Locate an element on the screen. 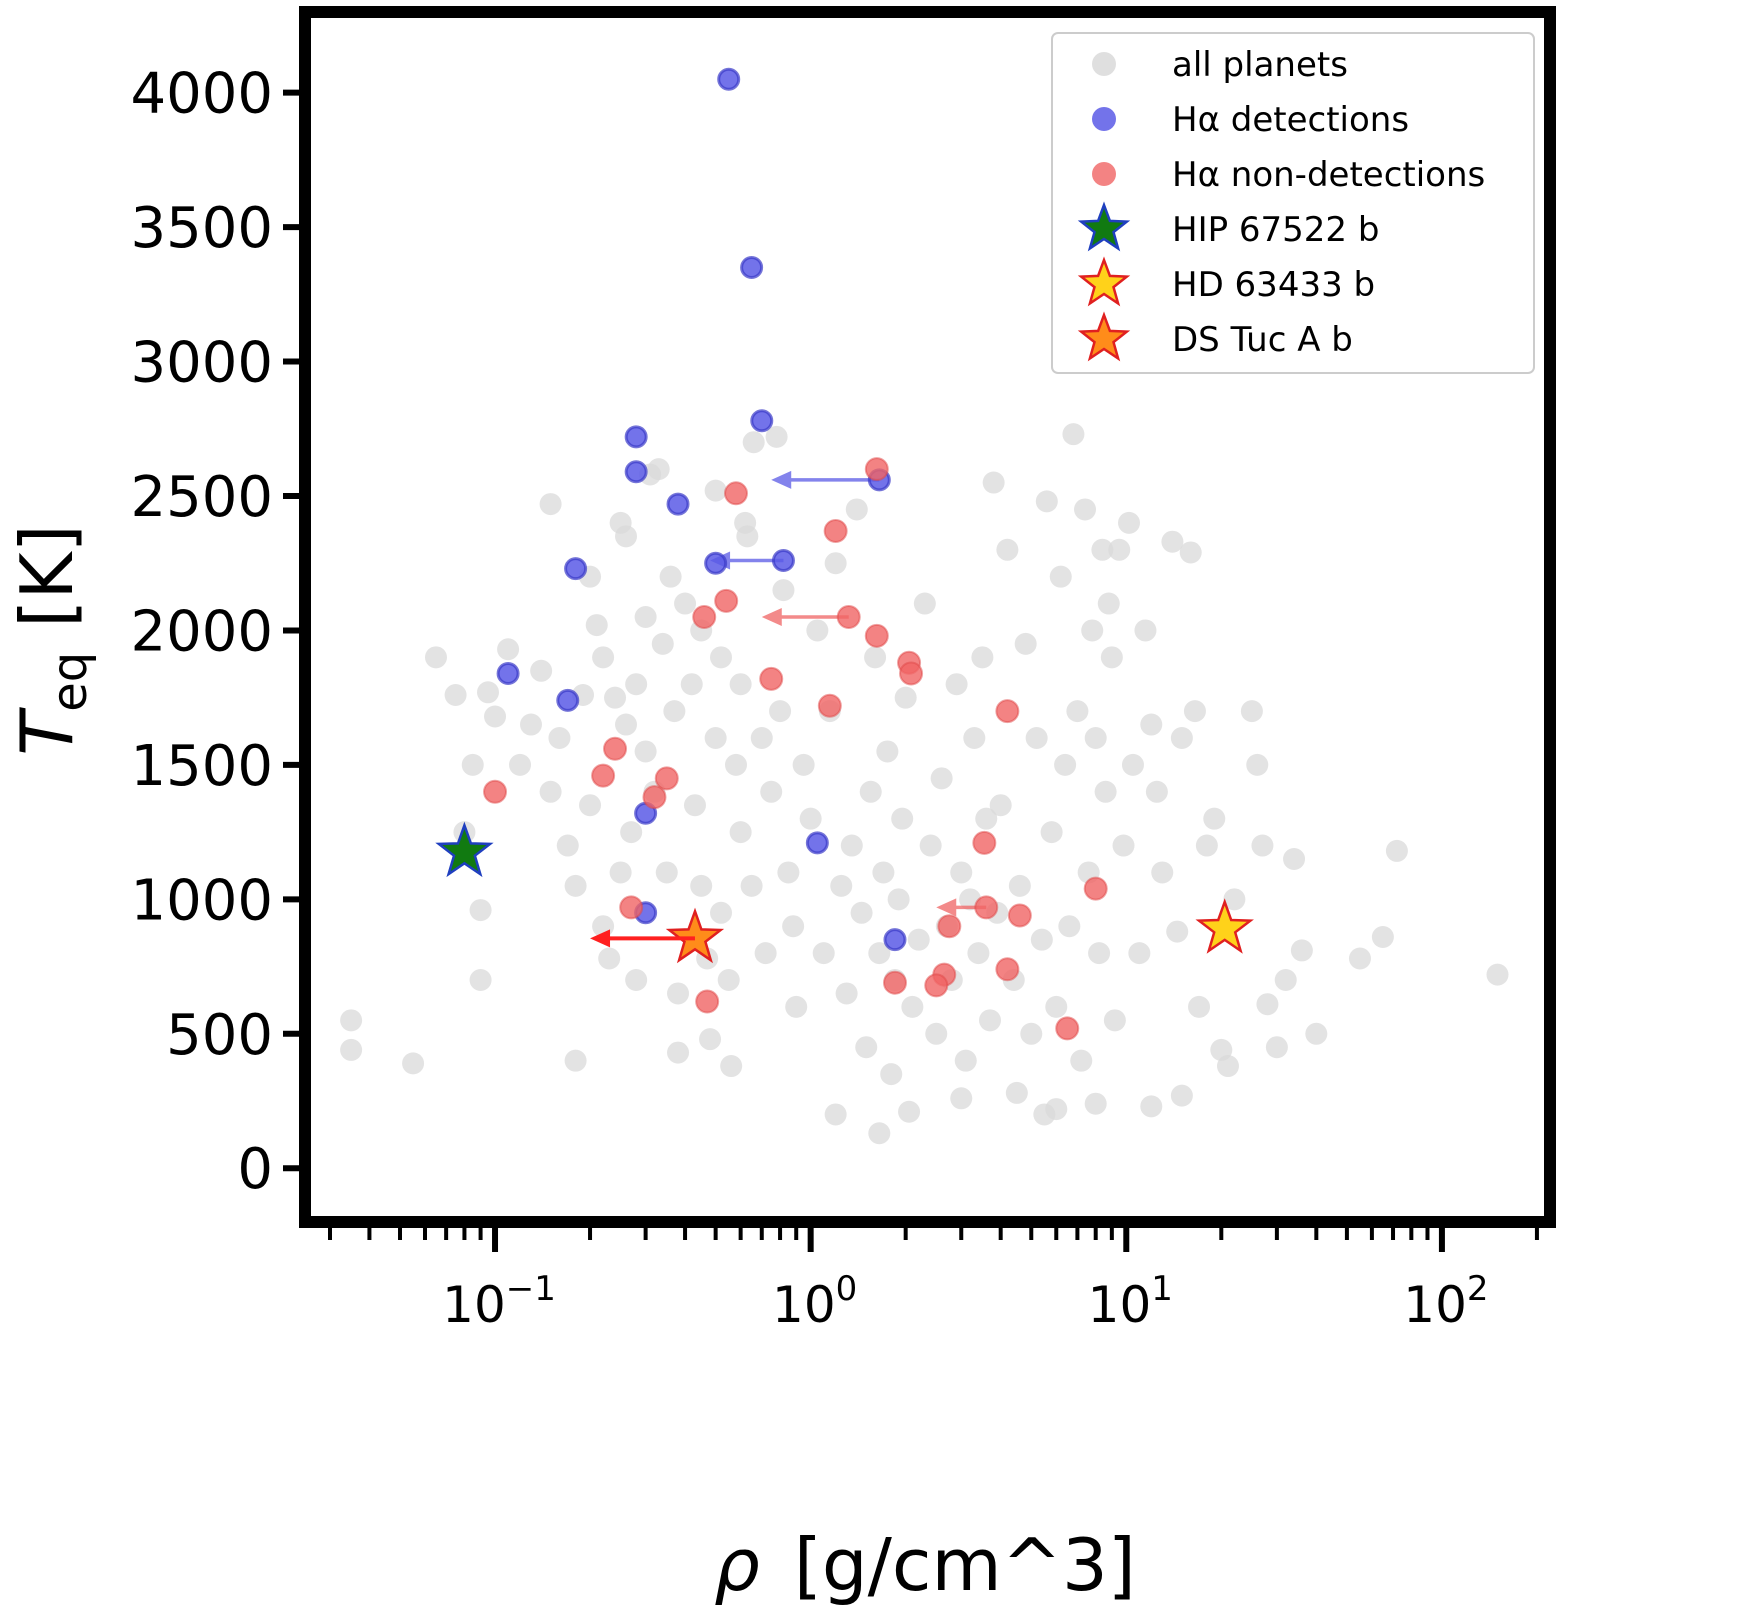  y-tick-label: 3500 is located at coordinates (201, 228).